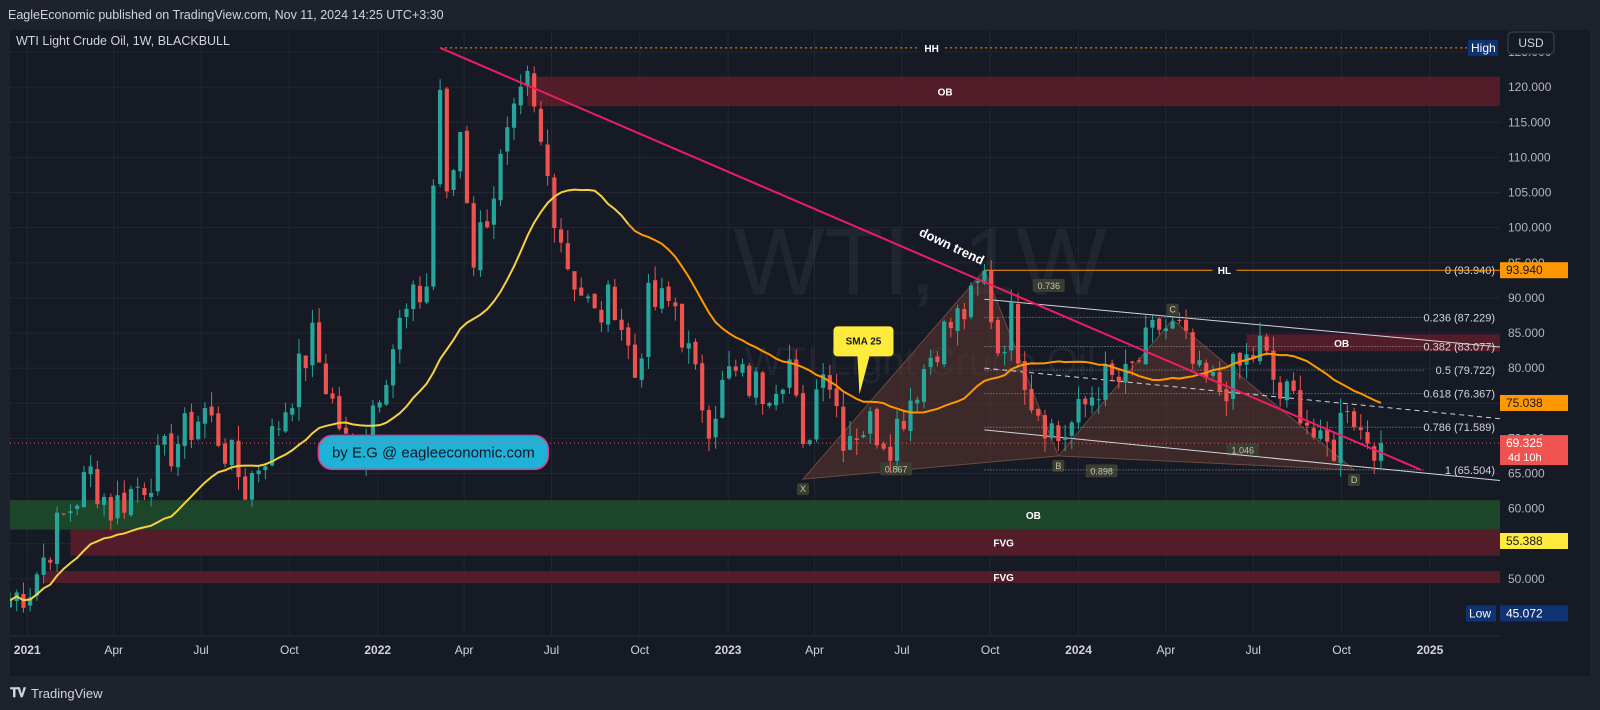 Image resolution: width=1600 pixels, height=710 pixels. What do you see at coordinates (771, 577) in the screenshot?
I see `zone-fvg` at bounding box center [771, 577].